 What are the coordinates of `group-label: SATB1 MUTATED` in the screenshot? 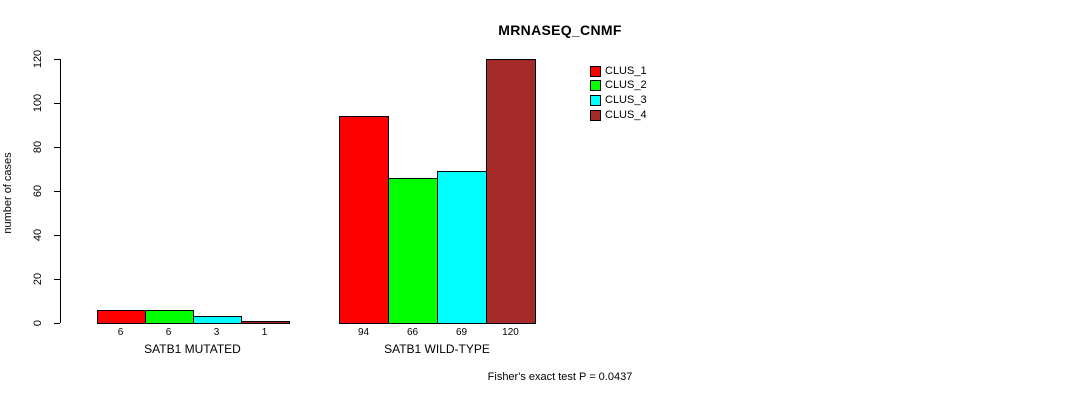 It's located at (192, 349).